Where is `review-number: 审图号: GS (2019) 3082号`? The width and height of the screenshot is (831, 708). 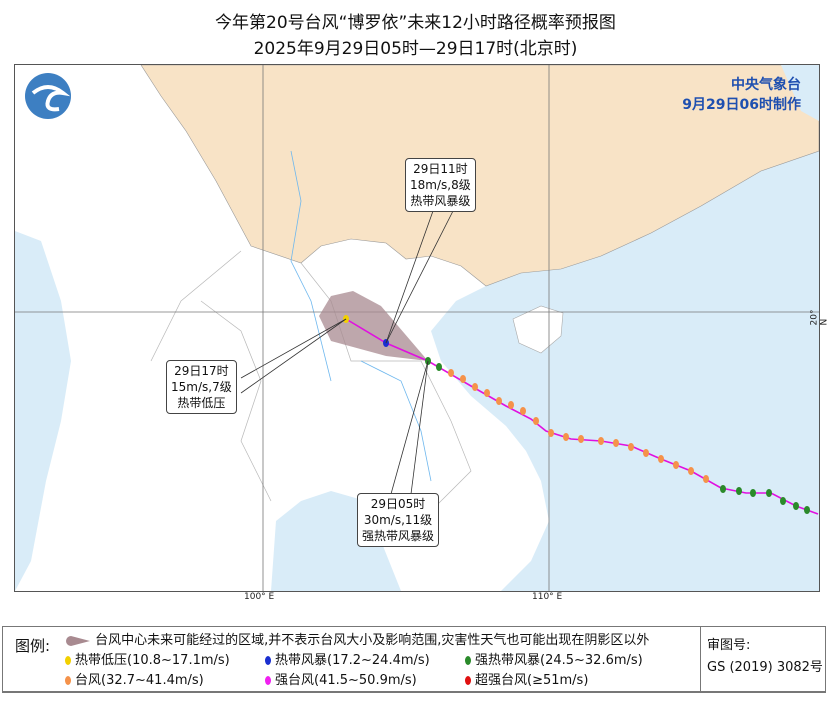 review-number: 审图号: GS (2019) 3082号 is located at coordinates (762, 659).